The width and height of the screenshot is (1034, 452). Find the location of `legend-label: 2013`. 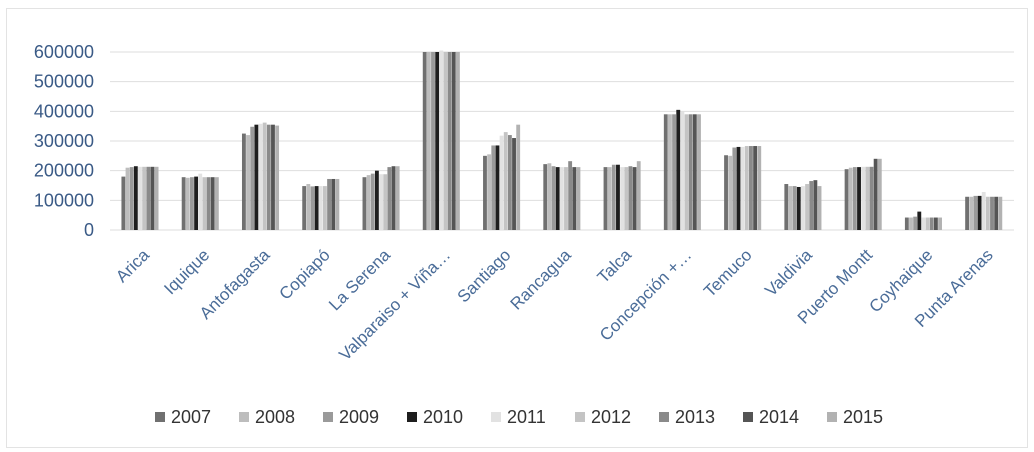

legend-label: 2013 is located at coordinates (695, 417).